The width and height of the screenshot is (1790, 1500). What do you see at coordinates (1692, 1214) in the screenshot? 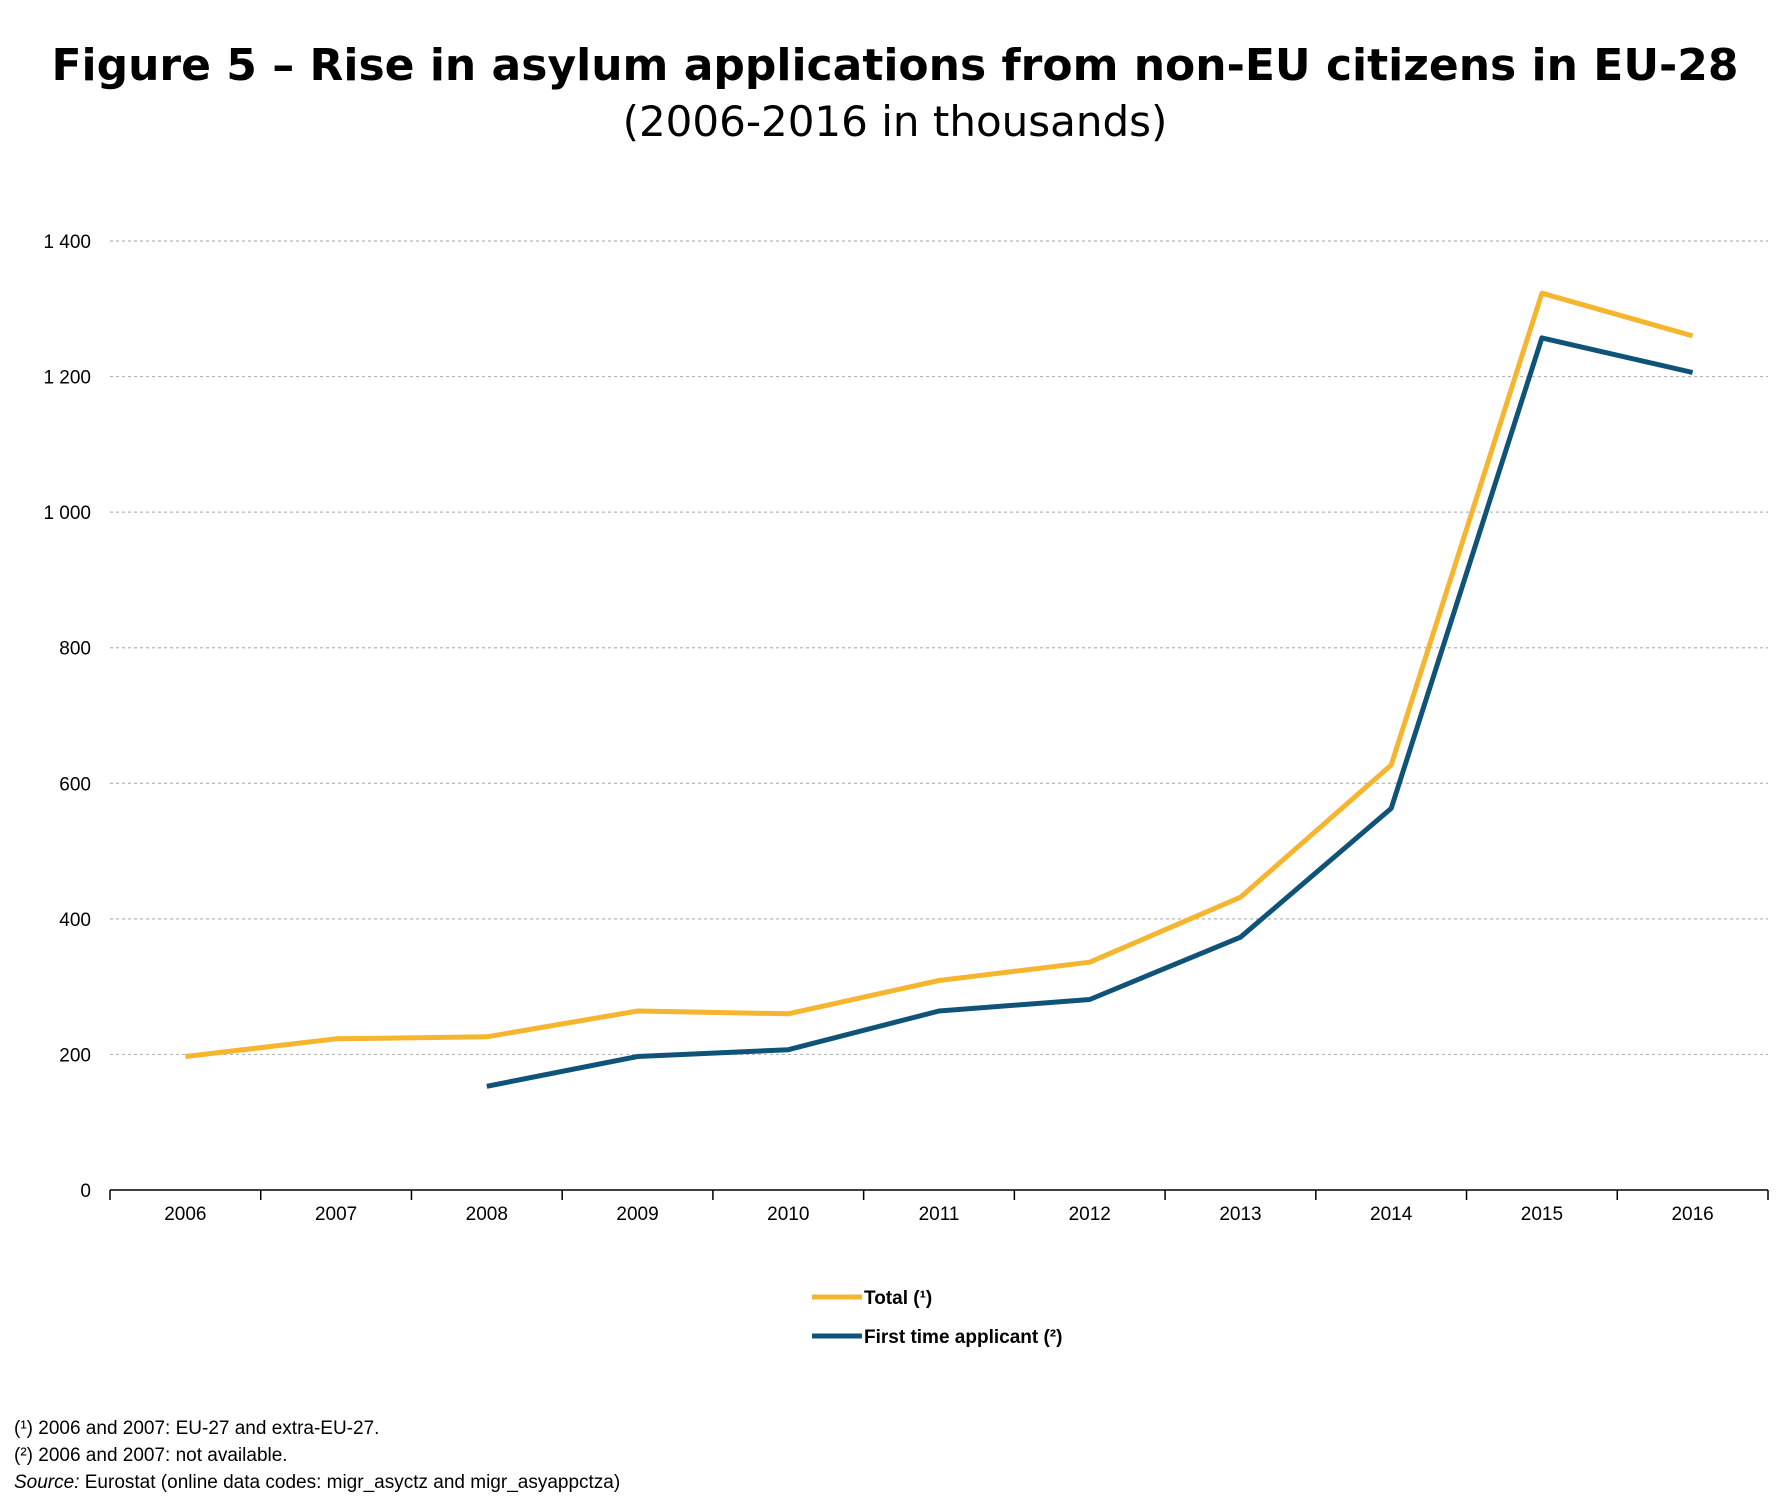
I see `x-tick-label: 2016` at bounding box center [1692, 1214].